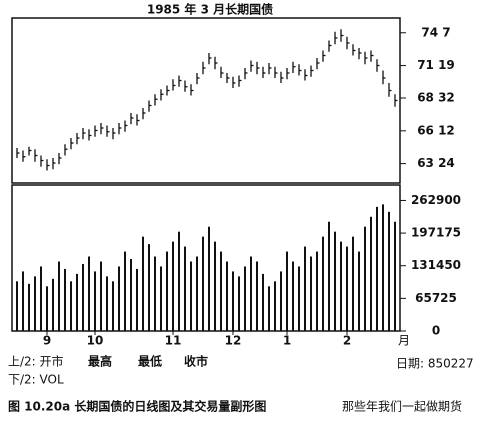 The width and height of the screenshot is (481, 426). I want to click on x-unit: 月, so click(404, 341).